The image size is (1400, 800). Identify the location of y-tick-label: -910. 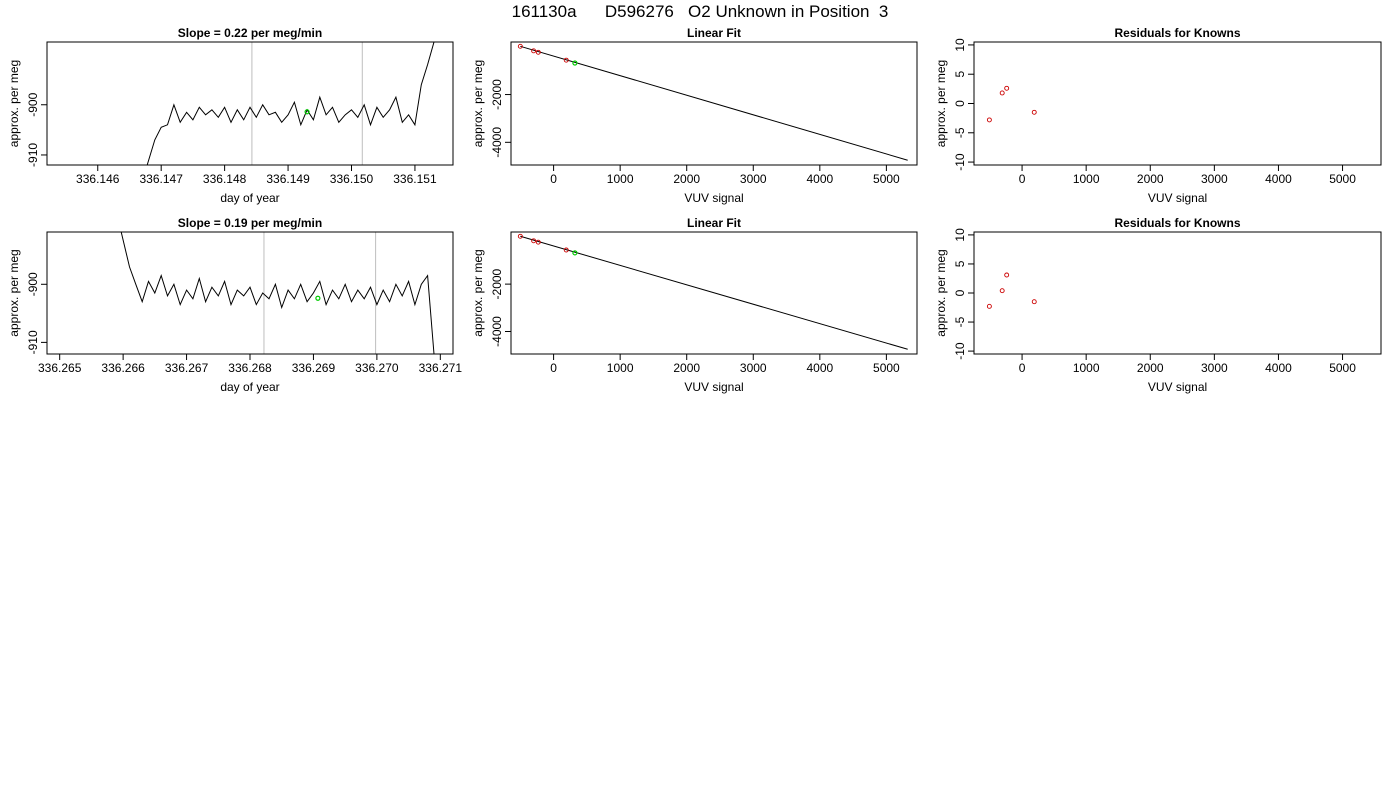
(33, 342).